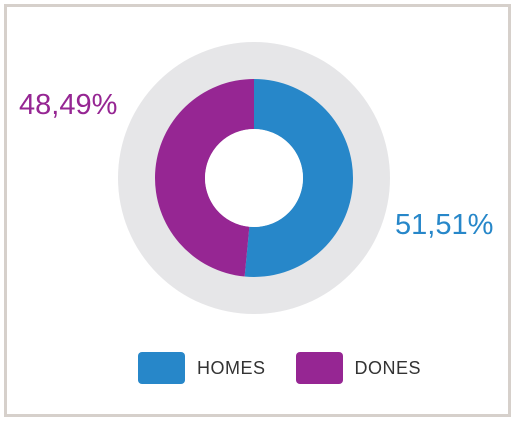 This screenshot has width=515, height=423. Describe the element at coordinates (319, 368) in the screenshot. I see `legend-swatch-dones` at that location.